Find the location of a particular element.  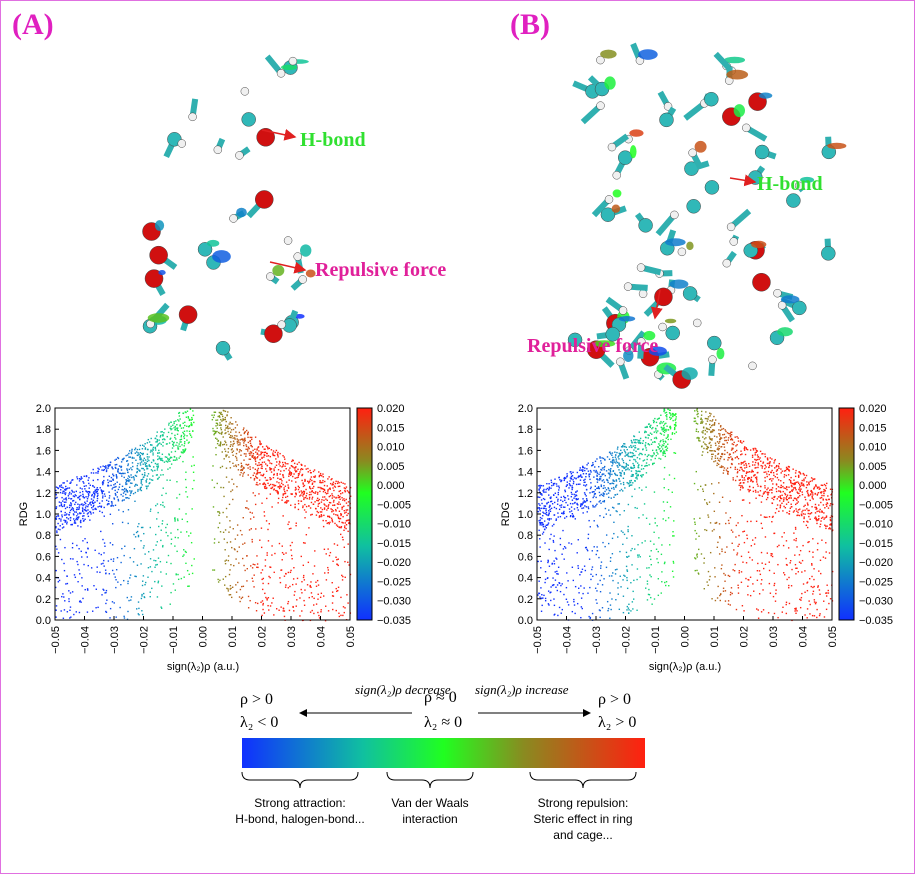

isosurface is located at coordinates (159, 225).